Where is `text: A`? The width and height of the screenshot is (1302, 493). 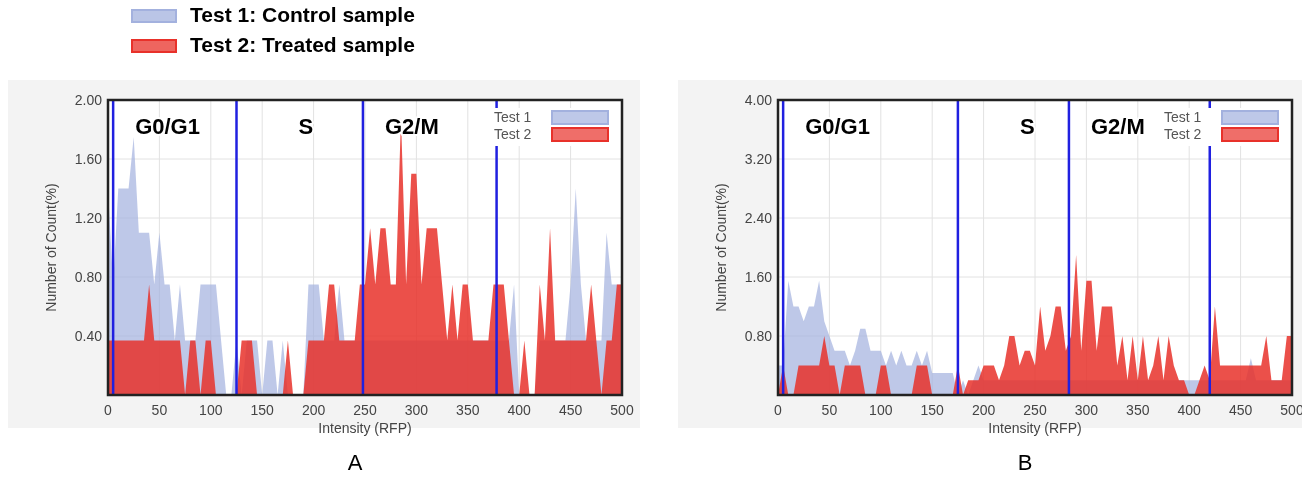 text: A is located at coordinates (355, 462).